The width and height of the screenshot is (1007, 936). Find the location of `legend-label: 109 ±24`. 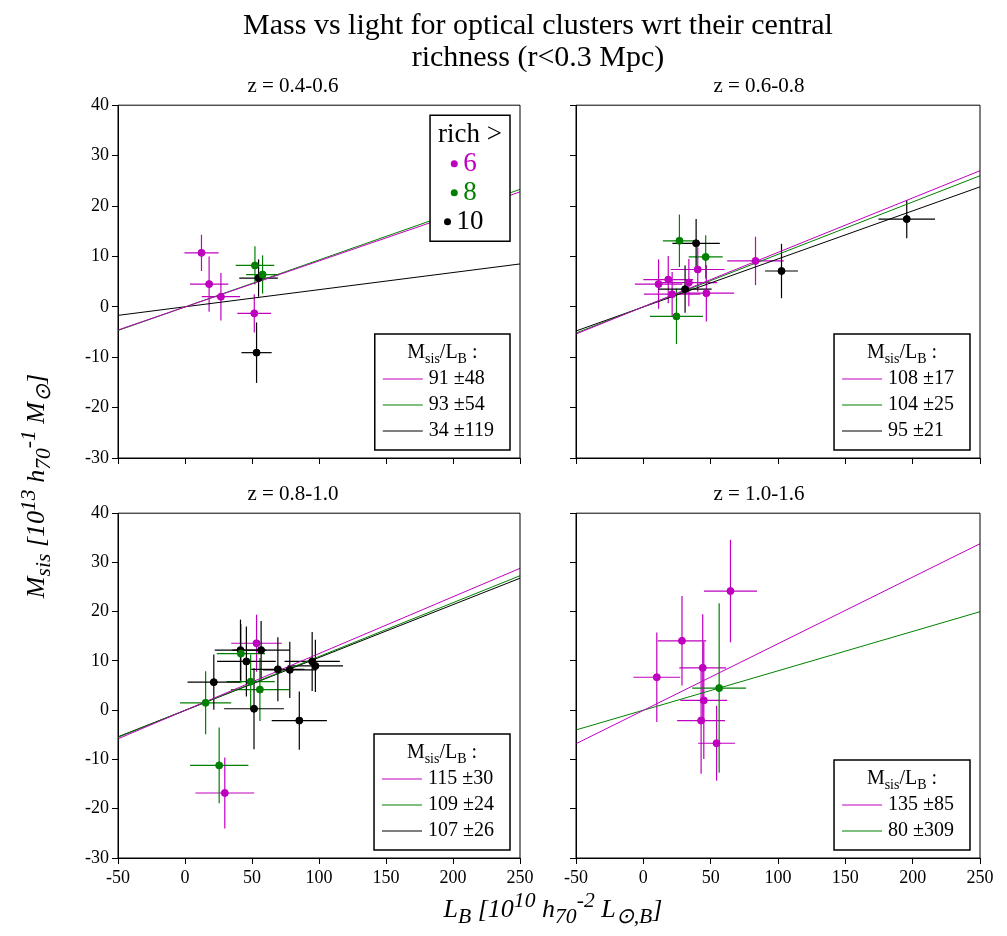

legend-label: 109 ±24 is located at coordinates (461, 803).